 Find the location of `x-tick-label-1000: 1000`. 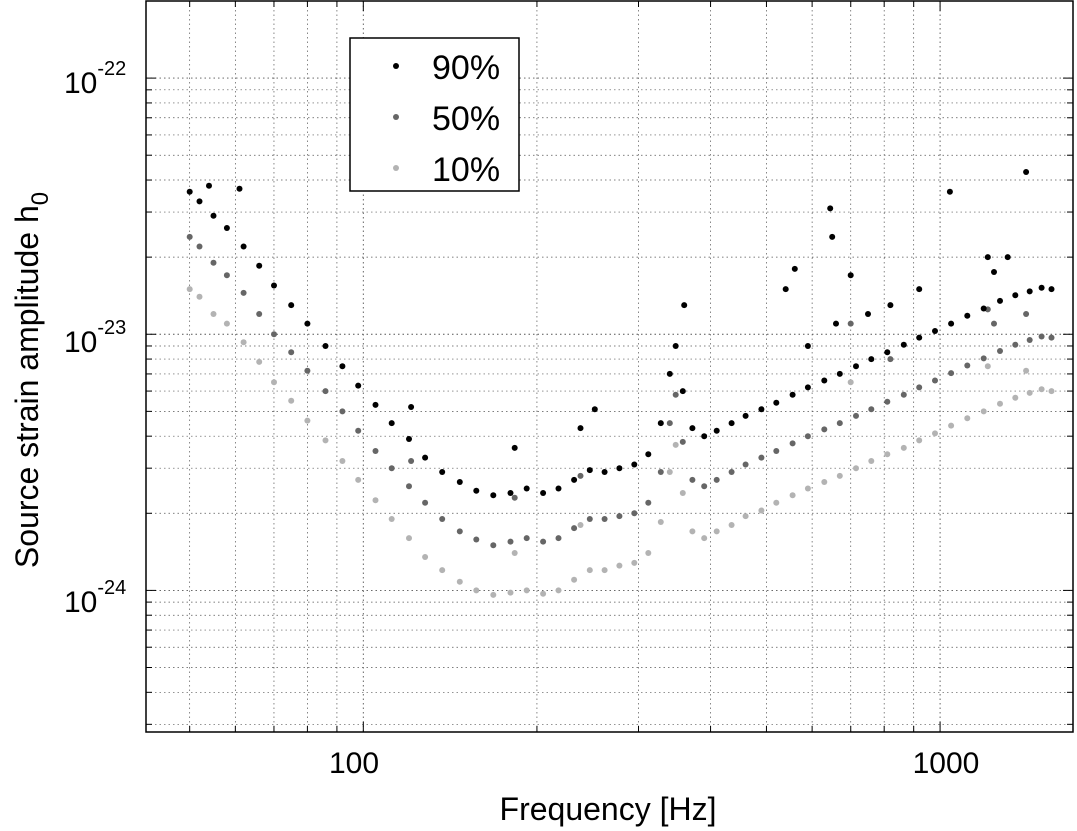

x-tick-label-1000: 1000 is located at coordinates (946, 763).